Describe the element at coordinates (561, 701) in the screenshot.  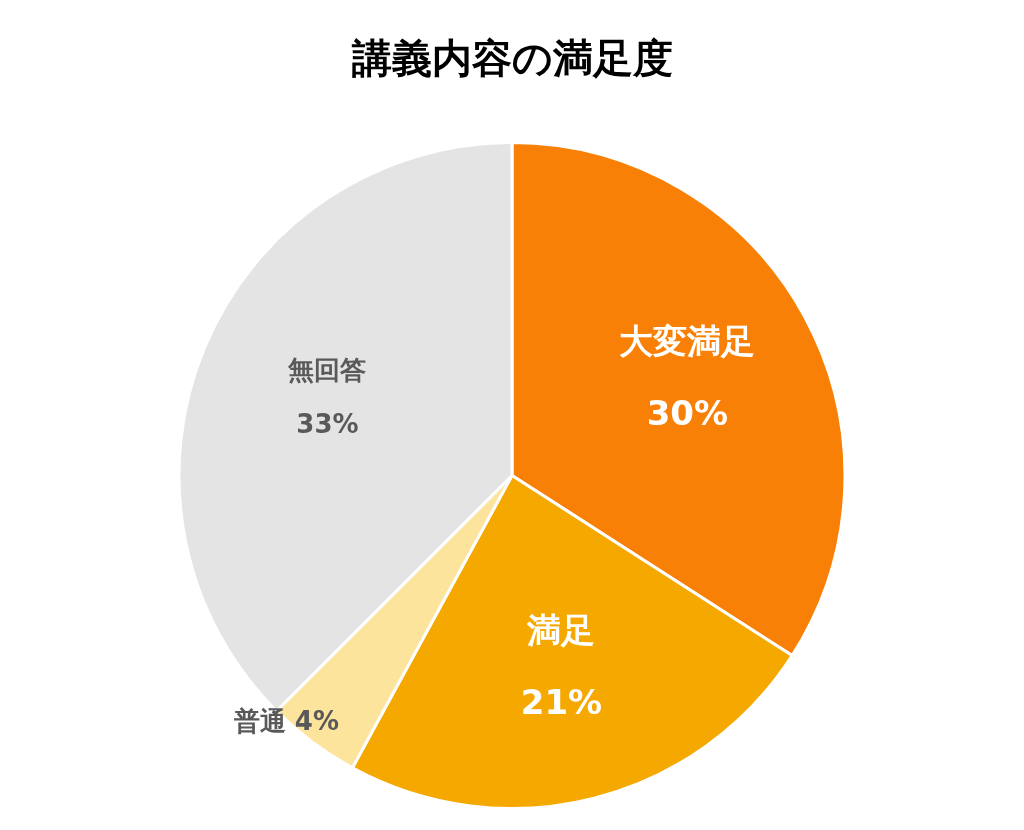
I see `data-label: 21%` at that location.